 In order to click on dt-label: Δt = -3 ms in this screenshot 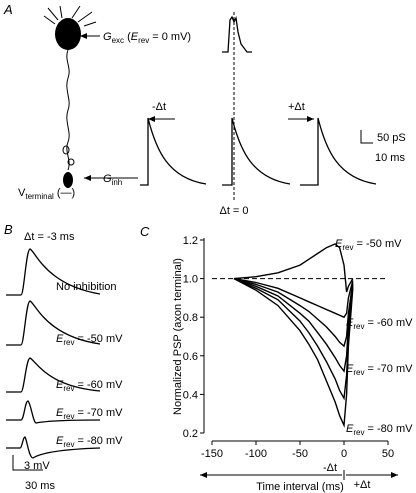, I will do `click(49, 237)`.